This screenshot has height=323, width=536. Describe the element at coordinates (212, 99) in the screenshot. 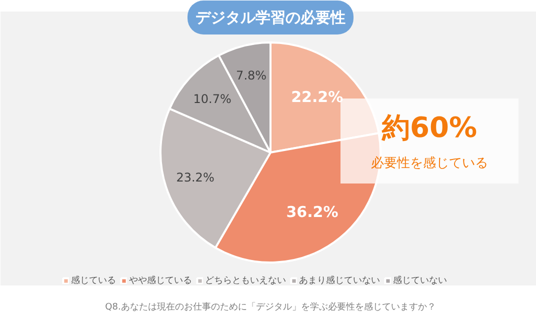

I see `data-label: 10.7%` at that location.